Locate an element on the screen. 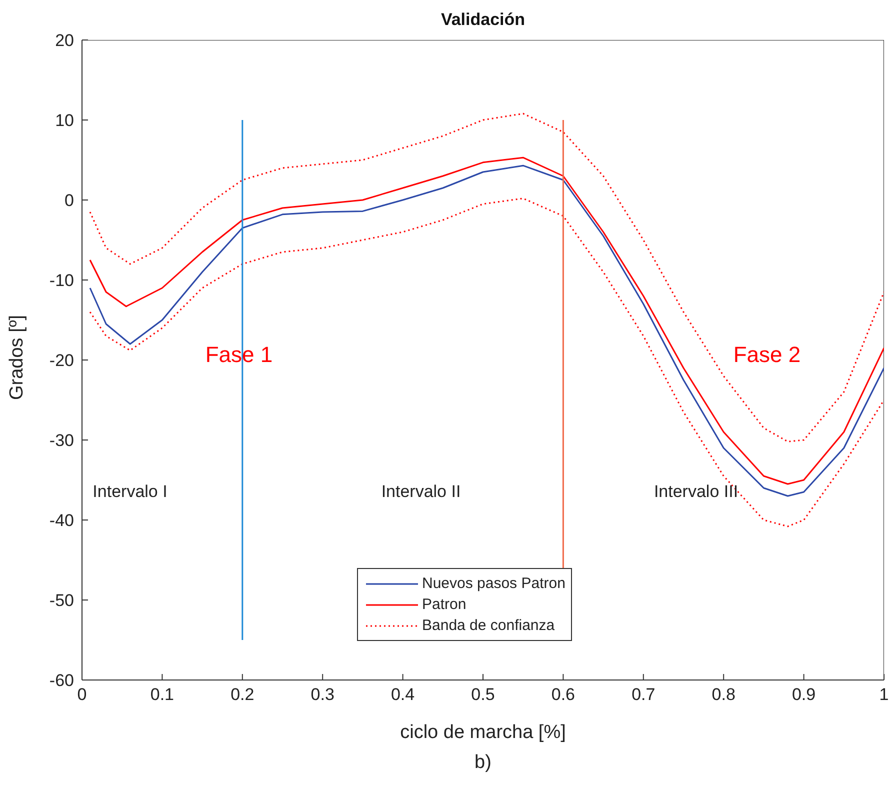 This screenshot has height=795, width=894. legend-label: Nuevos pasos Patron is located at coordinates (494, 583).